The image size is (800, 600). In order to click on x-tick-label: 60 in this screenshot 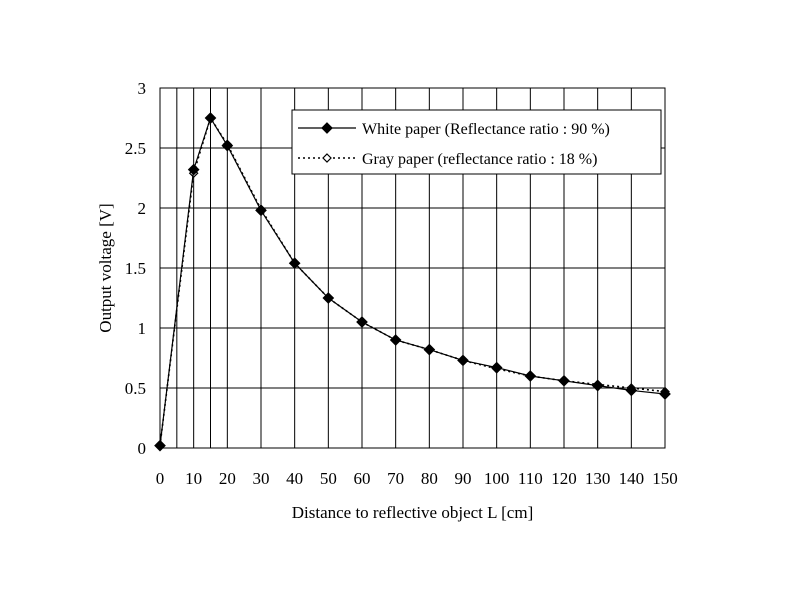, I will do `click(362, 478)`.